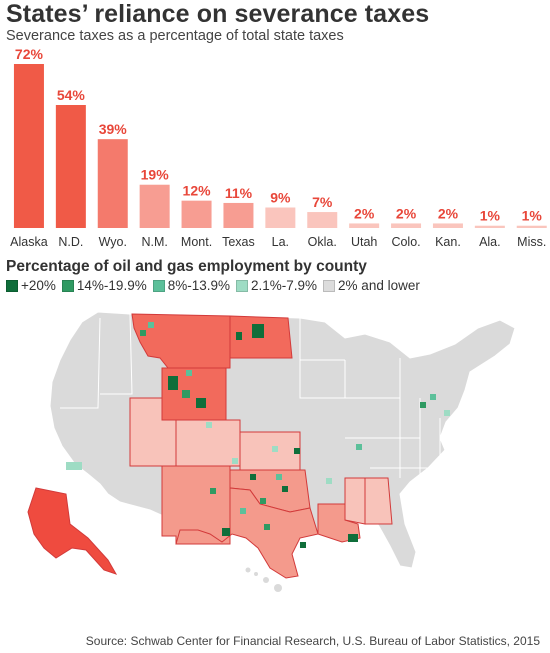  I want to click on category-label-kan: Kan., so click(448, 242).